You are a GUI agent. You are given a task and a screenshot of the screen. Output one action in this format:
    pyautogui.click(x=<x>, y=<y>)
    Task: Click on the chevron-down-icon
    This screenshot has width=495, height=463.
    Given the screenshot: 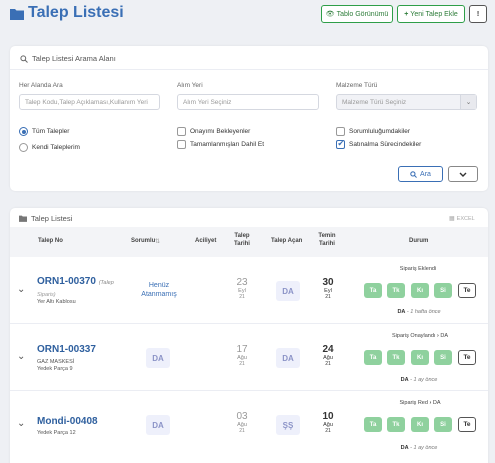 What is the action you would take?
    pyautogui.click(x=463, y=174)
    